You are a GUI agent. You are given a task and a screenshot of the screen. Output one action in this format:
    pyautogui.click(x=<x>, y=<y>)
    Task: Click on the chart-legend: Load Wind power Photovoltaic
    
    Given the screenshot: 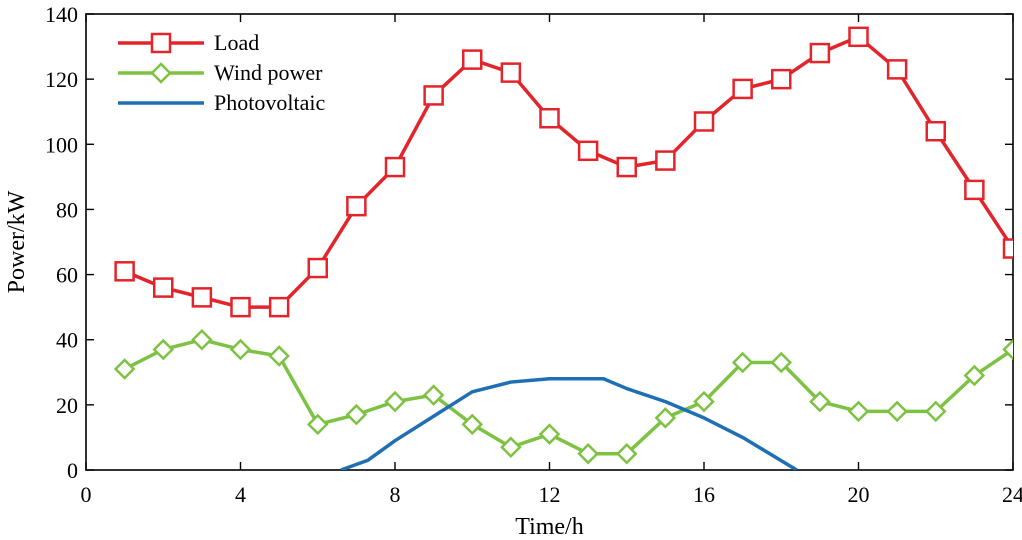 What is the action you would take?
    pyautogui.click(x=221, y=72)
    